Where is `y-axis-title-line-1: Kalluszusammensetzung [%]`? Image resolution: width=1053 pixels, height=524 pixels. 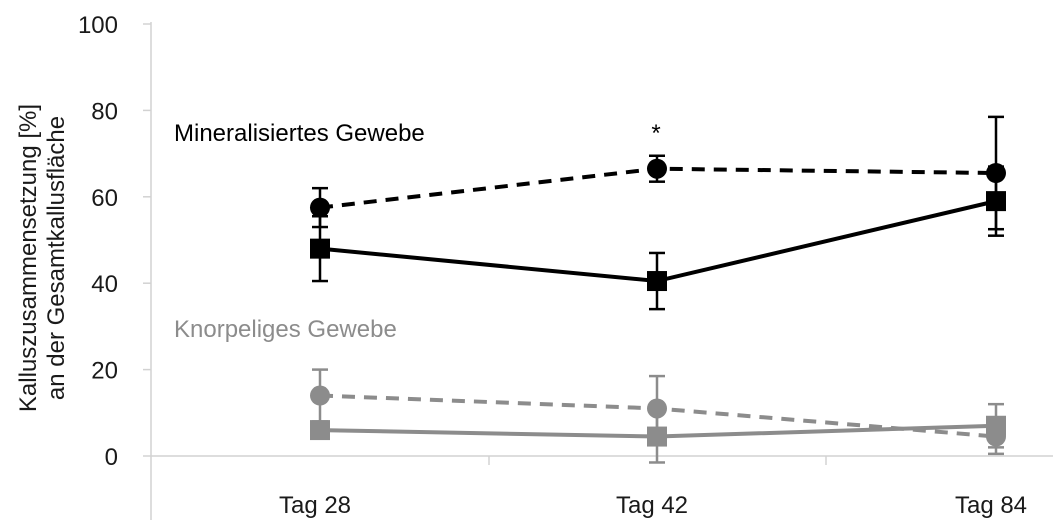 y-axis-title-line-1: Kalluszusammensetzung [%] is located at coordinates (28, 258).